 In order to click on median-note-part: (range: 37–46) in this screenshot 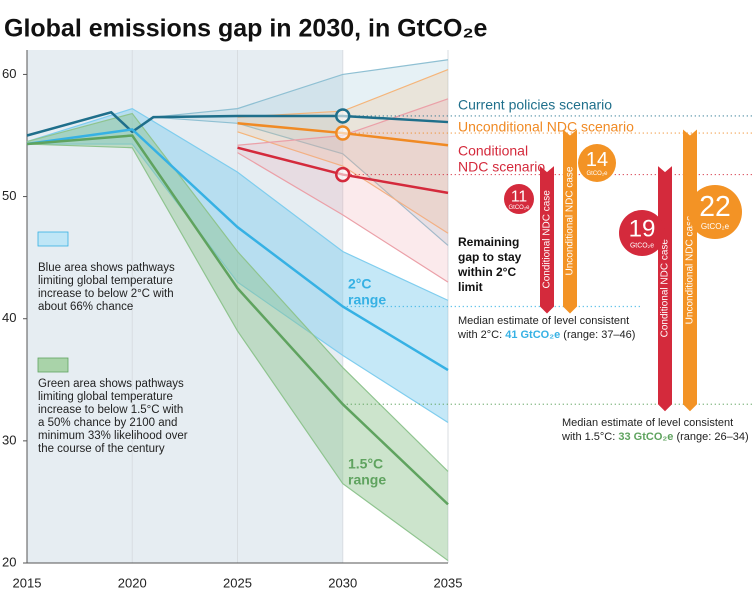, I will do `click(597, 335)`.